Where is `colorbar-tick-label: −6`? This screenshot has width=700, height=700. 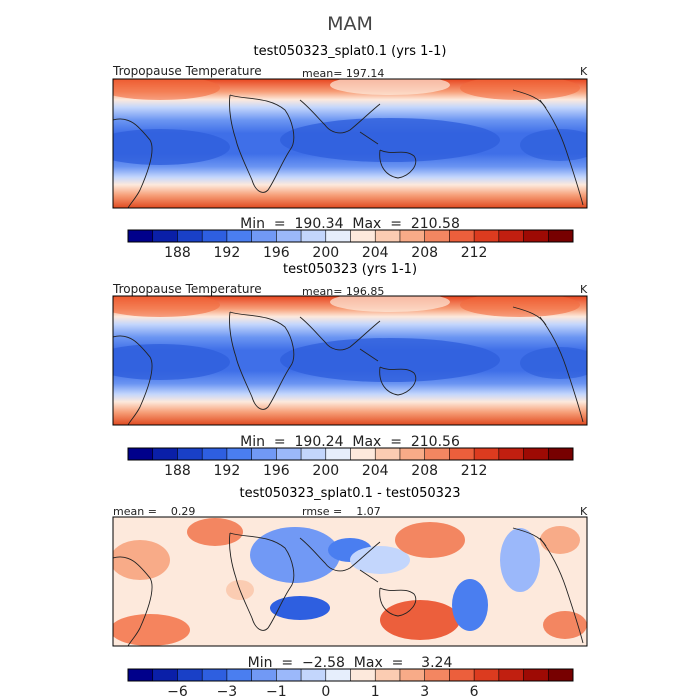 colorbar-tick-label: −6 is located at coordinates (177, 692).